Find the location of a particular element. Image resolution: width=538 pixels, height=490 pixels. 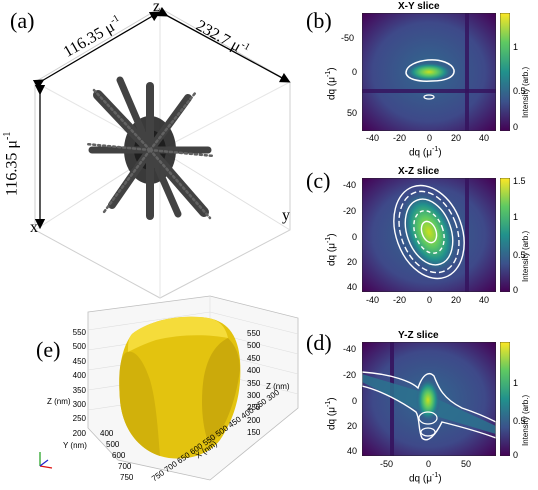

panel-c-cbar-tick-15: 1.5 is located at coordinates (519, 181).